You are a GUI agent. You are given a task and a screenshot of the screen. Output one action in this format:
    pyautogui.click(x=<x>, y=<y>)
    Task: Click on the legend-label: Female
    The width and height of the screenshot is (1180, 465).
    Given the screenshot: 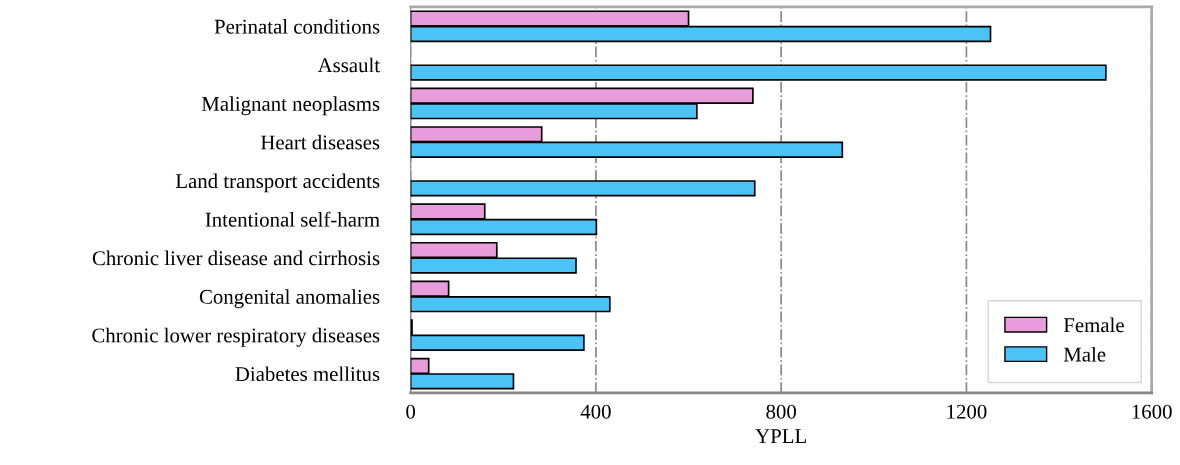 What is the action you would take?
    pyautogui.click(x=1093, y=325)
    